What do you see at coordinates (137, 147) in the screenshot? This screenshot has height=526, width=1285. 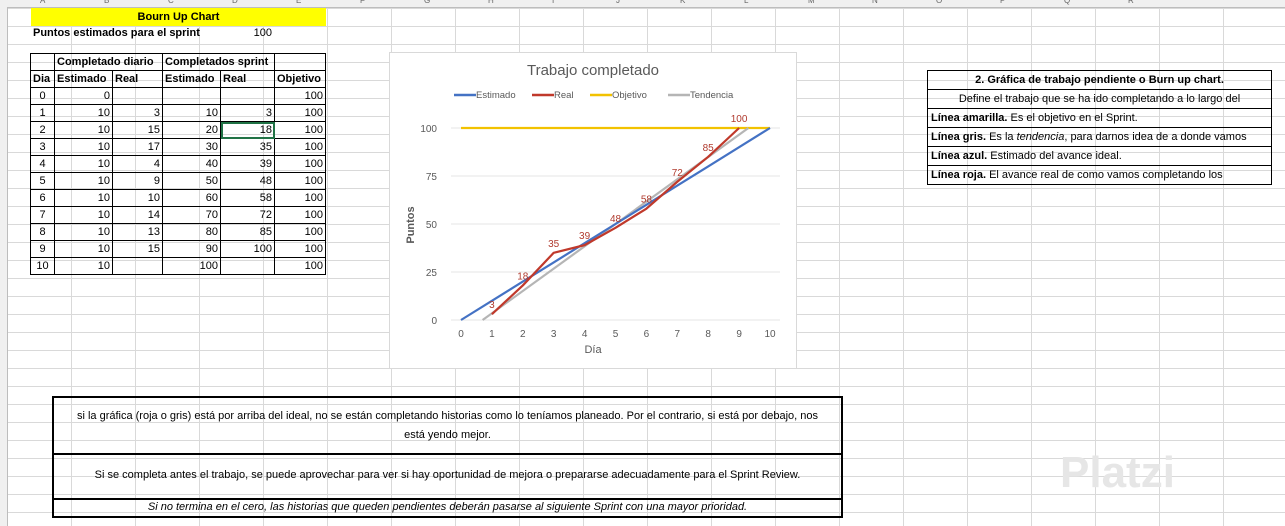 I see `table-cell: 17` at bounding box center [137, 147].